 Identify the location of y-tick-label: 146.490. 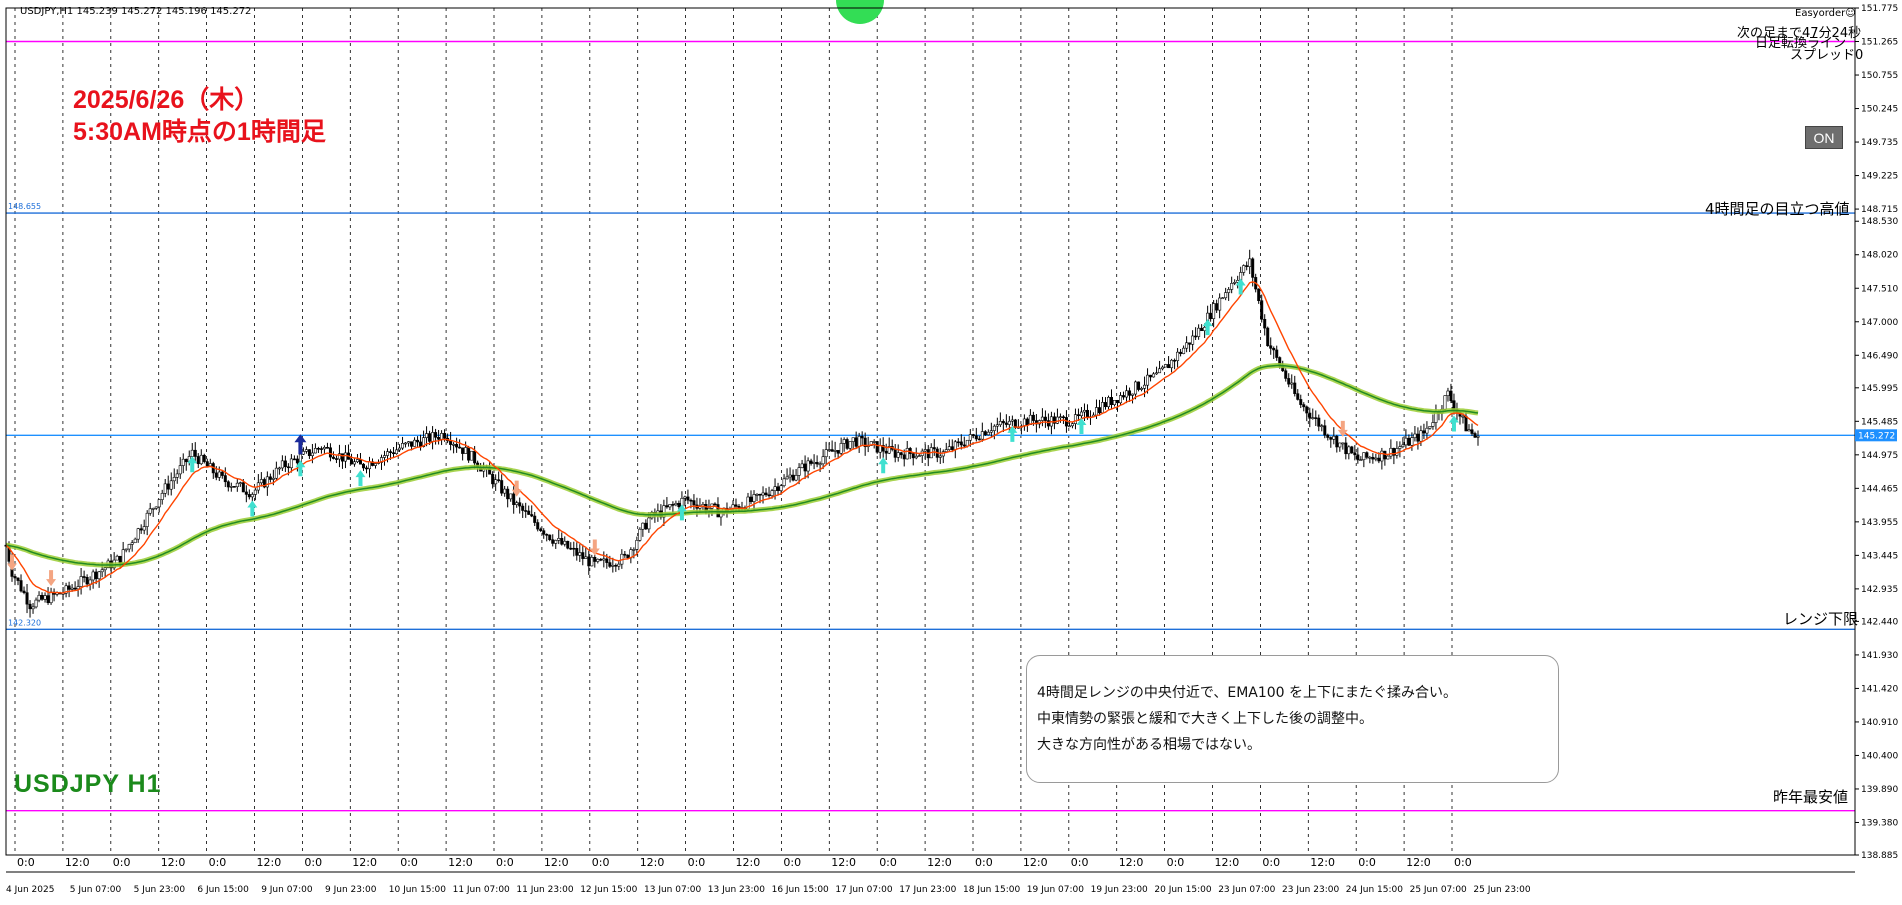
(1879, 356).